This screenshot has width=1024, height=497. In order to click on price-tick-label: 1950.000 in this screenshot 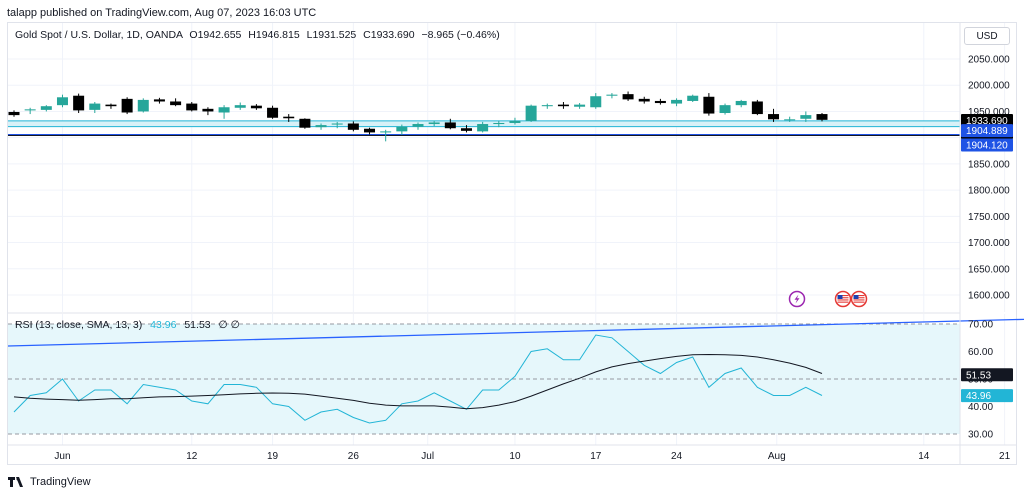, I will do `click(989, 112)`.